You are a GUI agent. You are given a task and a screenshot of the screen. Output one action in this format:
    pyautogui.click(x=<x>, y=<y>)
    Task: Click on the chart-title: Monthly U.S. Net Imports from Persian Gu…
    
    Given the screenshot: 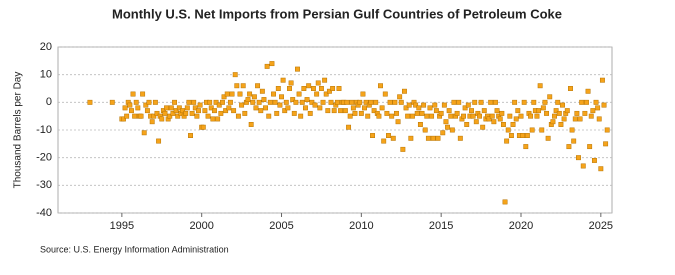 What is the action you would take?
    pyautogui.click(x=337, y=13)
    